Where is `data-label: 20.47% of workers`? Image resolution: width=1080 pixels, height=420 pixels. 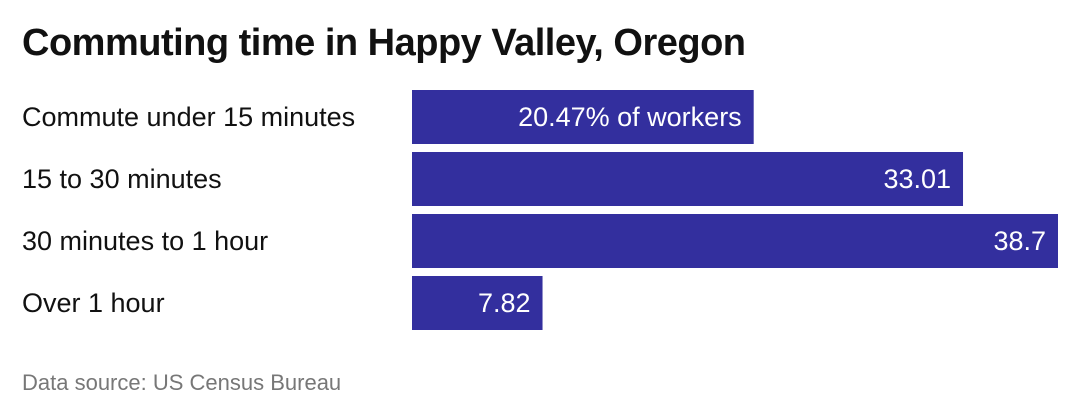
data-label: 20.47% of workers is located at coordinates (630, 117).